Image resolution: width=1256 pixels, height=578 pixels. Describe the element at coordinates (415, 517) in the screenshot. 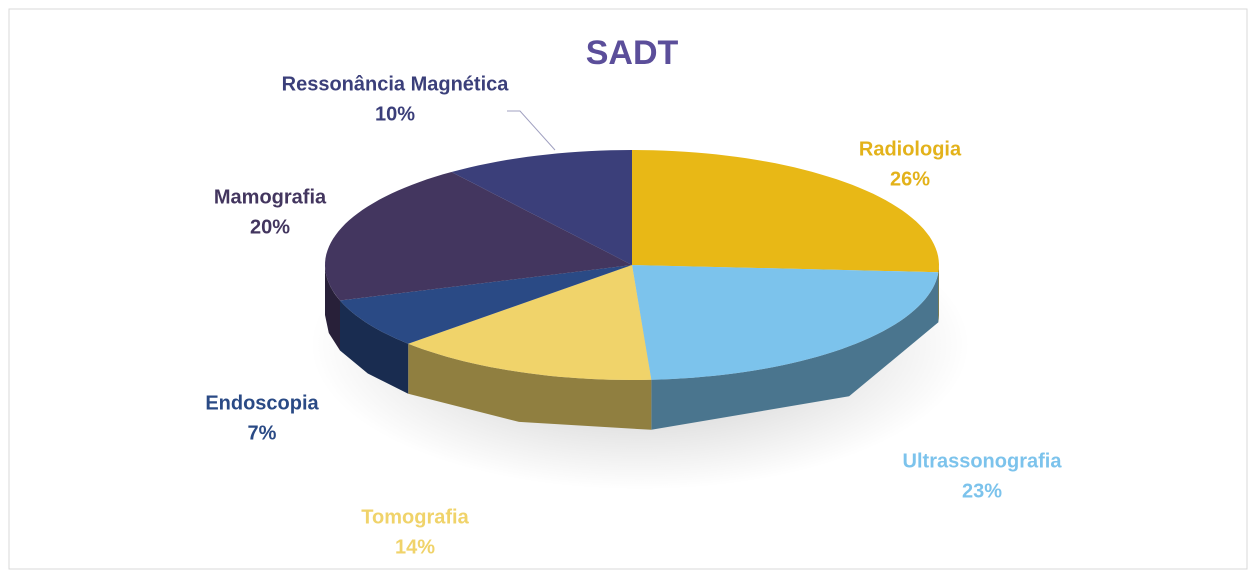

I see `slice-label: Tomografia` at that location.